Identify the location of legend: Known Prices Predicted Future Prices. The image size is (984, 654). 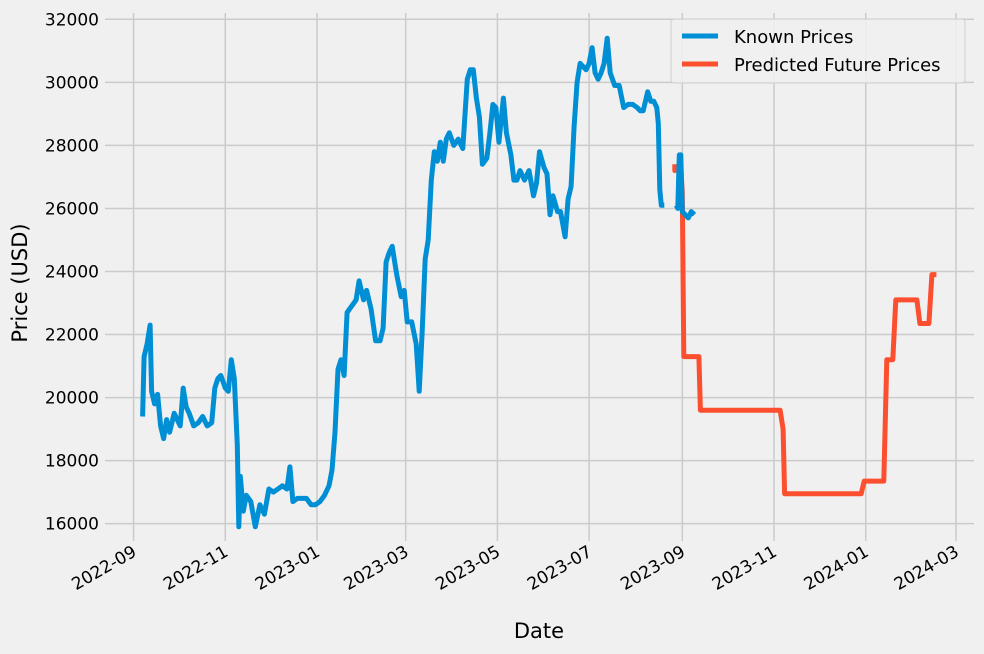
(818, 51).